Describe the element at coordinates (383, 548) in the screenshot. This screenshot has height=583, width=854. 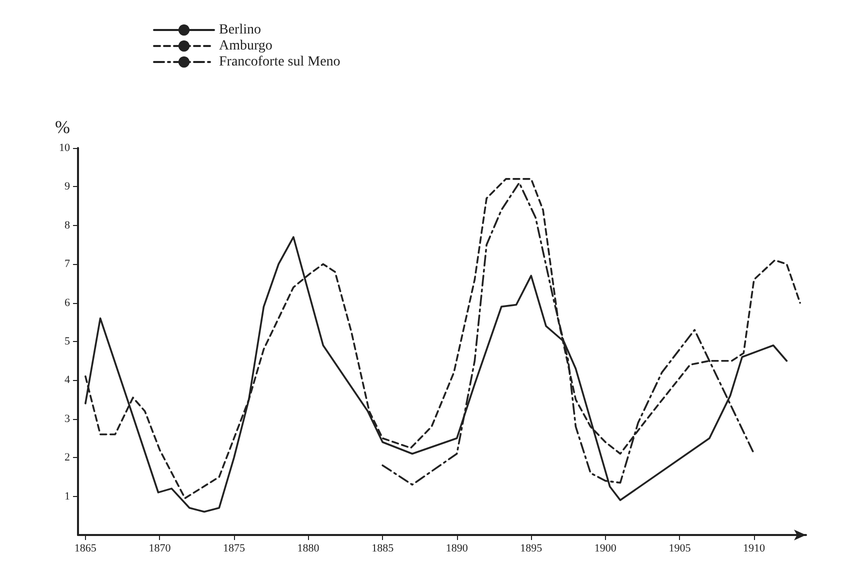
I see `x-tick-label: 1885` at that location.